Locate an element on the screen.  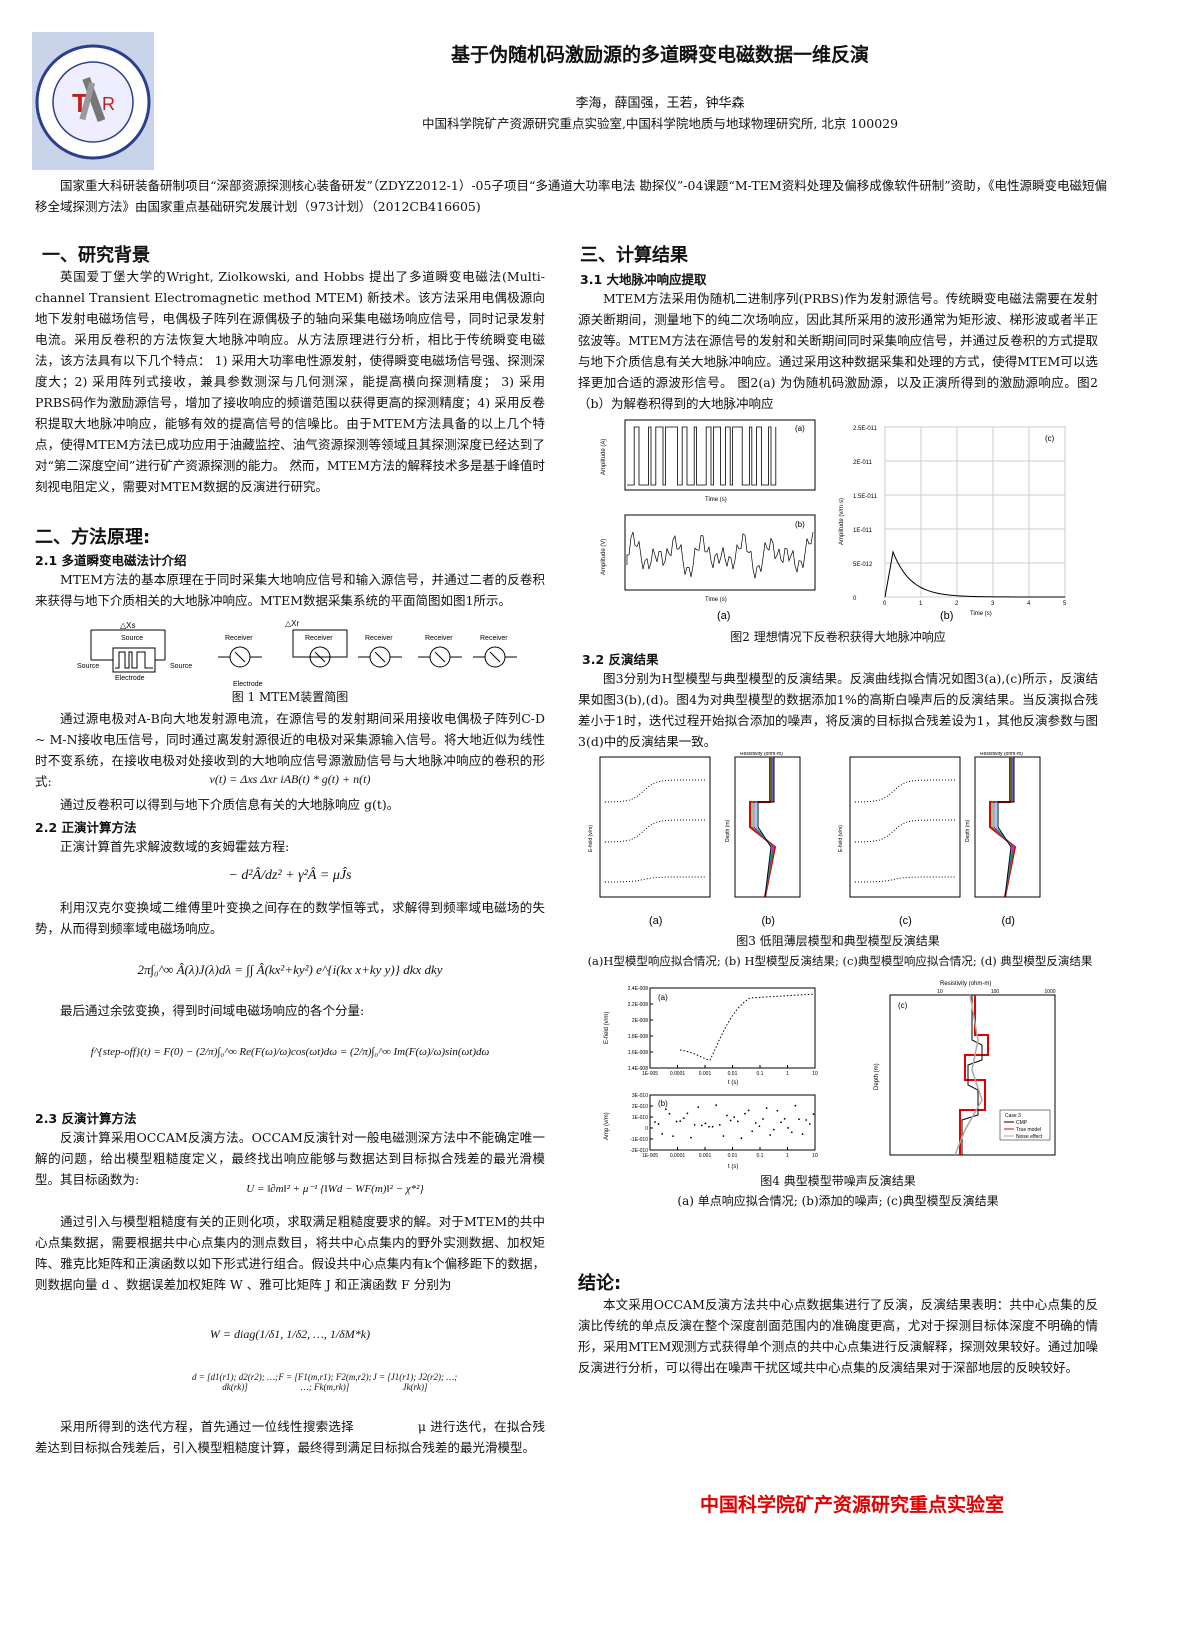
section-3-1-title: 3.1 大地脉冲响应提取 is located at coordinates (643, 279).